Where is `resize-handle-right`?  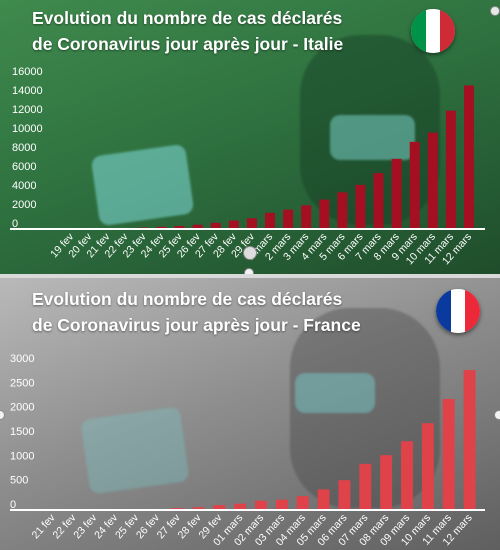 resize-handle-right is located at coordinates (497, 415).